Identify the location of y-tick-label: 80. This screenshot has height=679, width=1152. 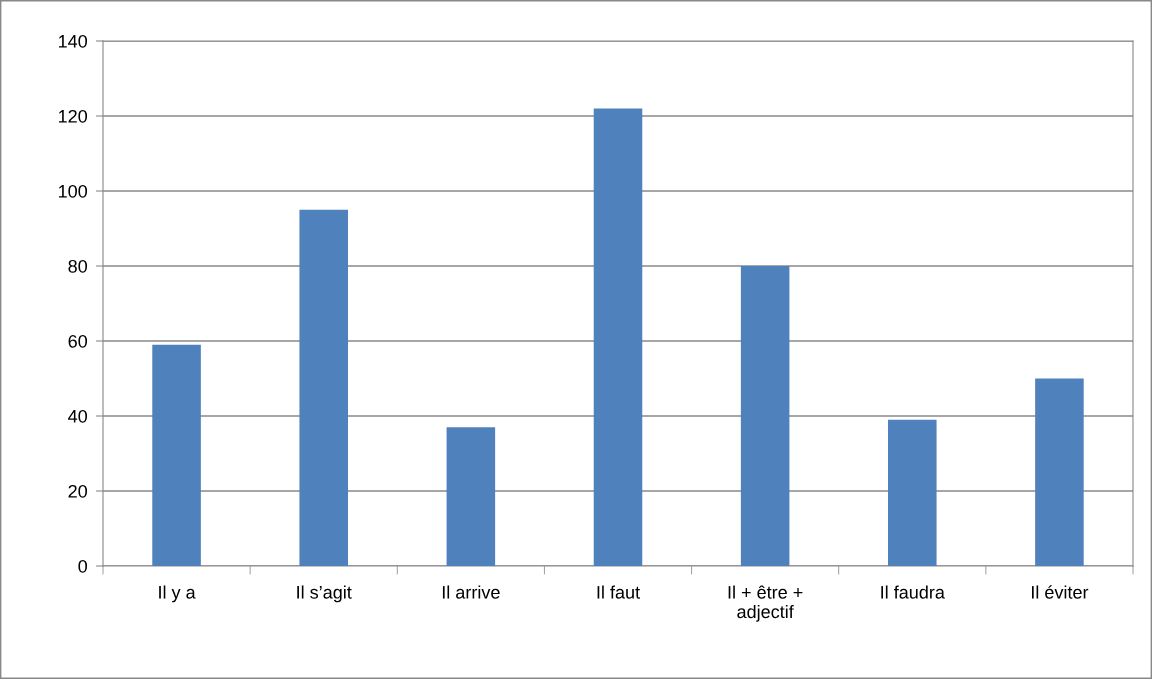
(78, 266).